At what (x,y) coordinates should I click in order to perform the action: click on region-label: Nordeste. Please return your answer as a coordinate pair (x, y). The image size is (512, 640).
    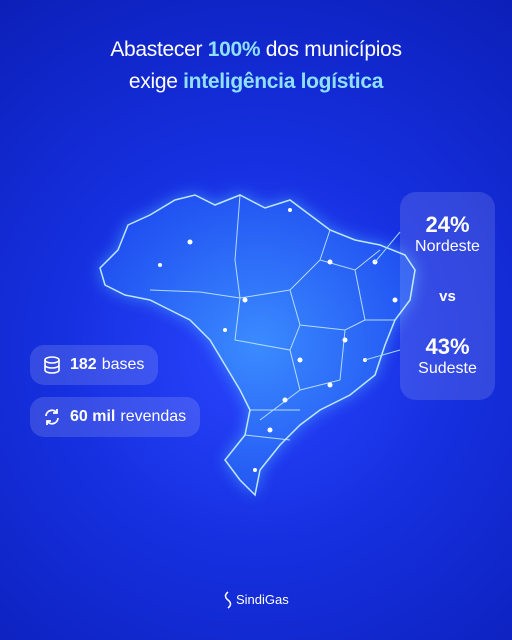
    Looking at the image, I should click on (447, 246).